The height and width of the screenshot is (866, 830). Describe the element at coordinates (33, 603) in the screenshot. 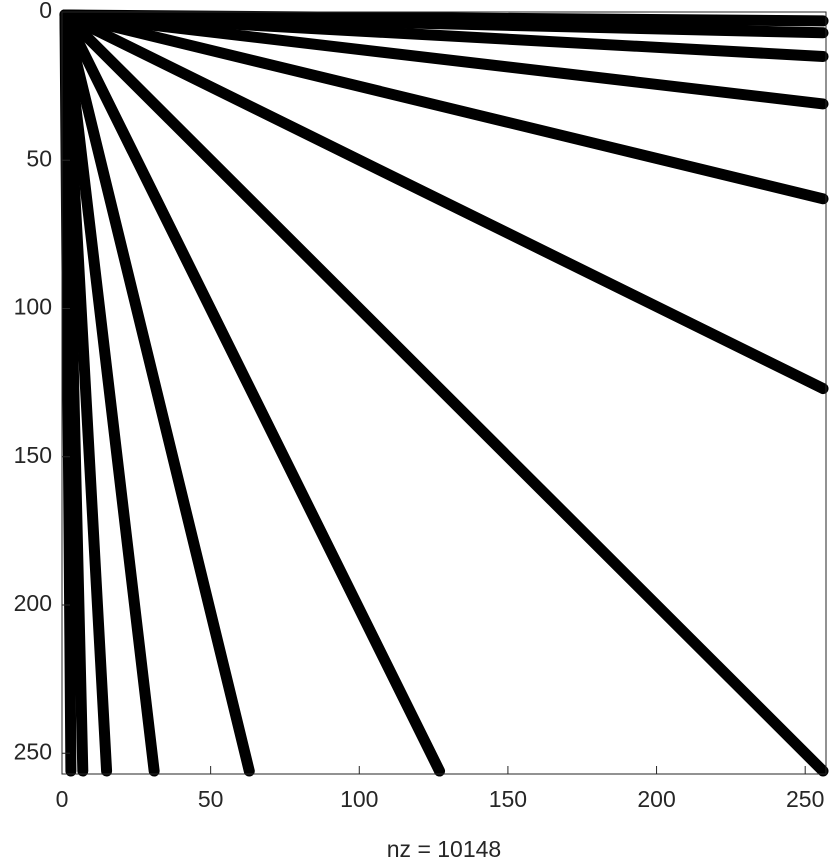

I see `y-tick-label: 200` at that location.